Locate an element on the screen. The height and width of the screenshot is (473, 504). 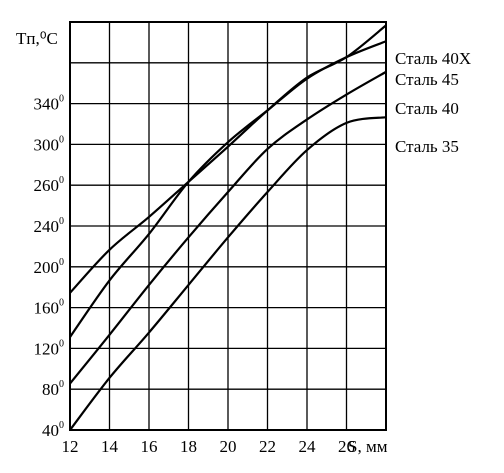
x-tick-labels: 12 14 16 18 20 22 24 26 is located at coordinates (209, 446).